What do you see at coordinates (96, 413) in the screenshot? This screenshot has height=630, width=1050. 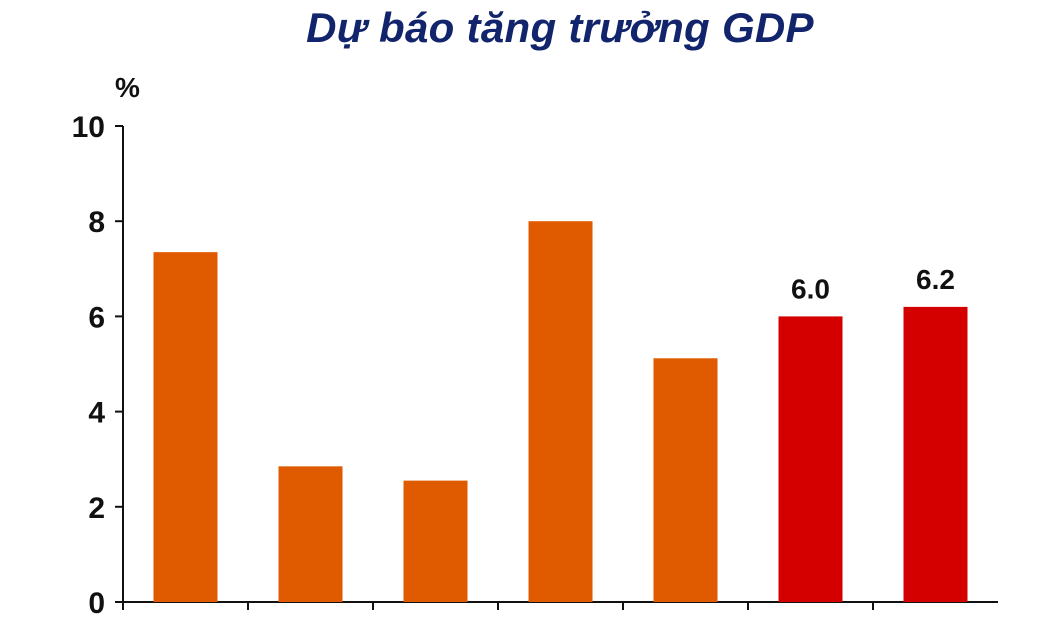 I see `y-tick-label: 4` at bounding box center [96, 413].